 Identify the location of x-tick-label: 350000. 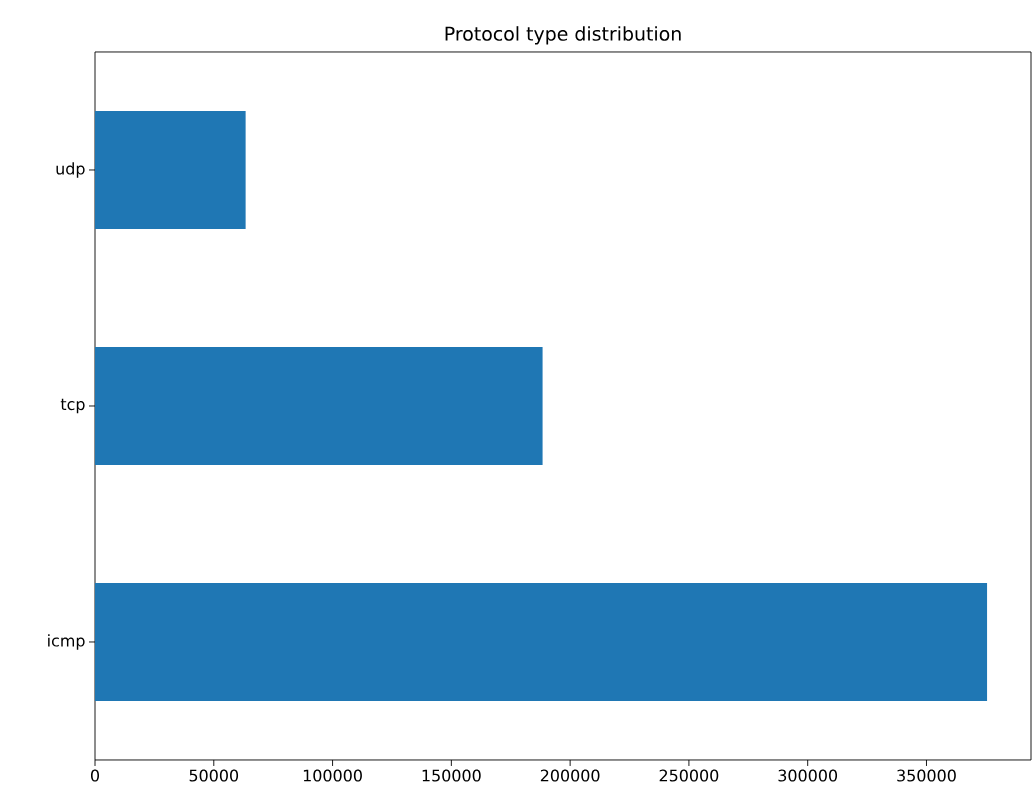
(926, 775).